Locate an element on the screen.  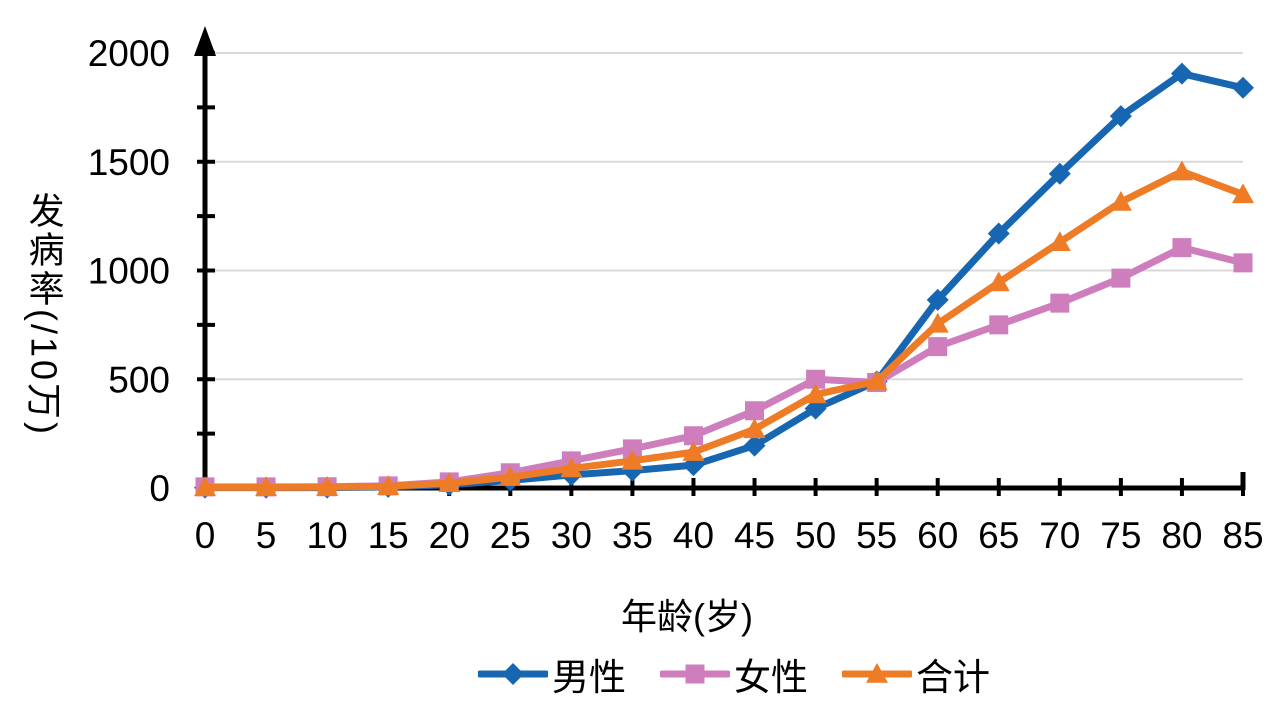
x-tick-label-30: 30 is located at coordinates (571, 535).